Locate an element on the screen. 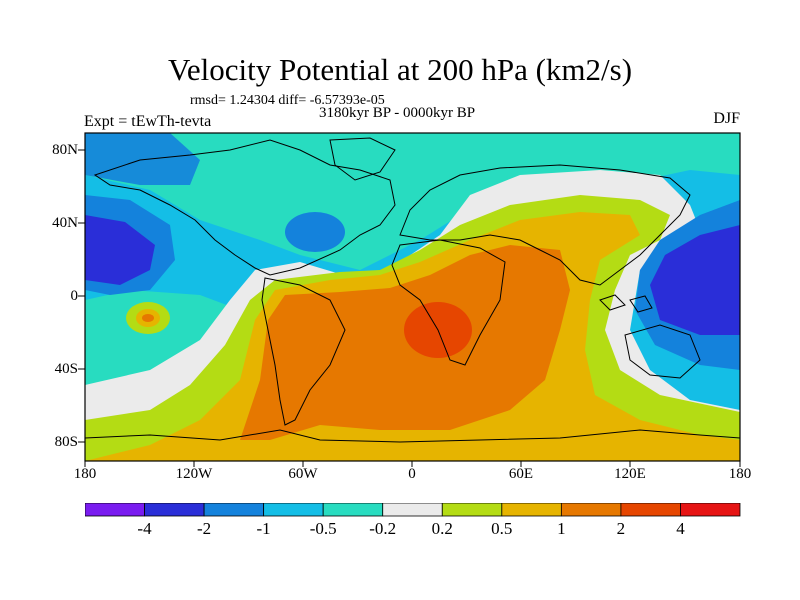  coast-australia is located at coordinates (662, 351).